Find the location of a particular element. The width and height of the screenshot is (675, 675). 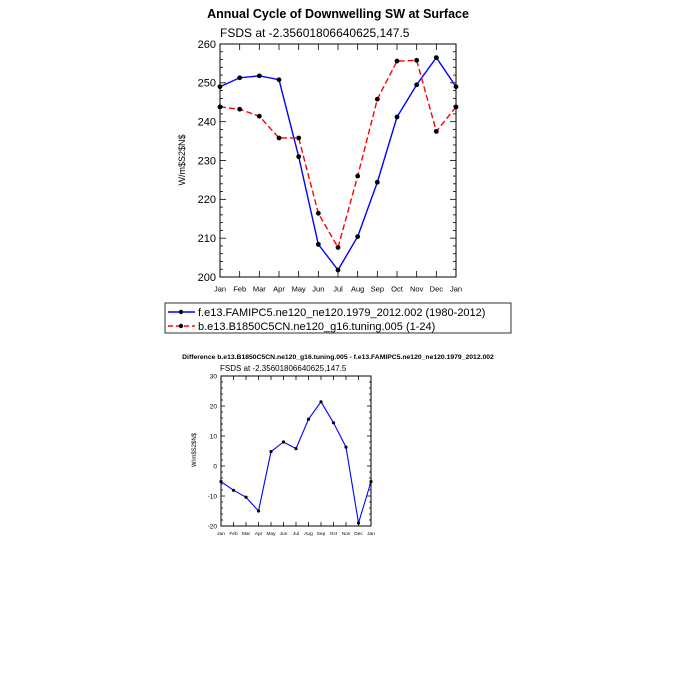

chart2-subtitle: FSDS at -2.35601806640625,147.5 is located at coordinates (283, 368).